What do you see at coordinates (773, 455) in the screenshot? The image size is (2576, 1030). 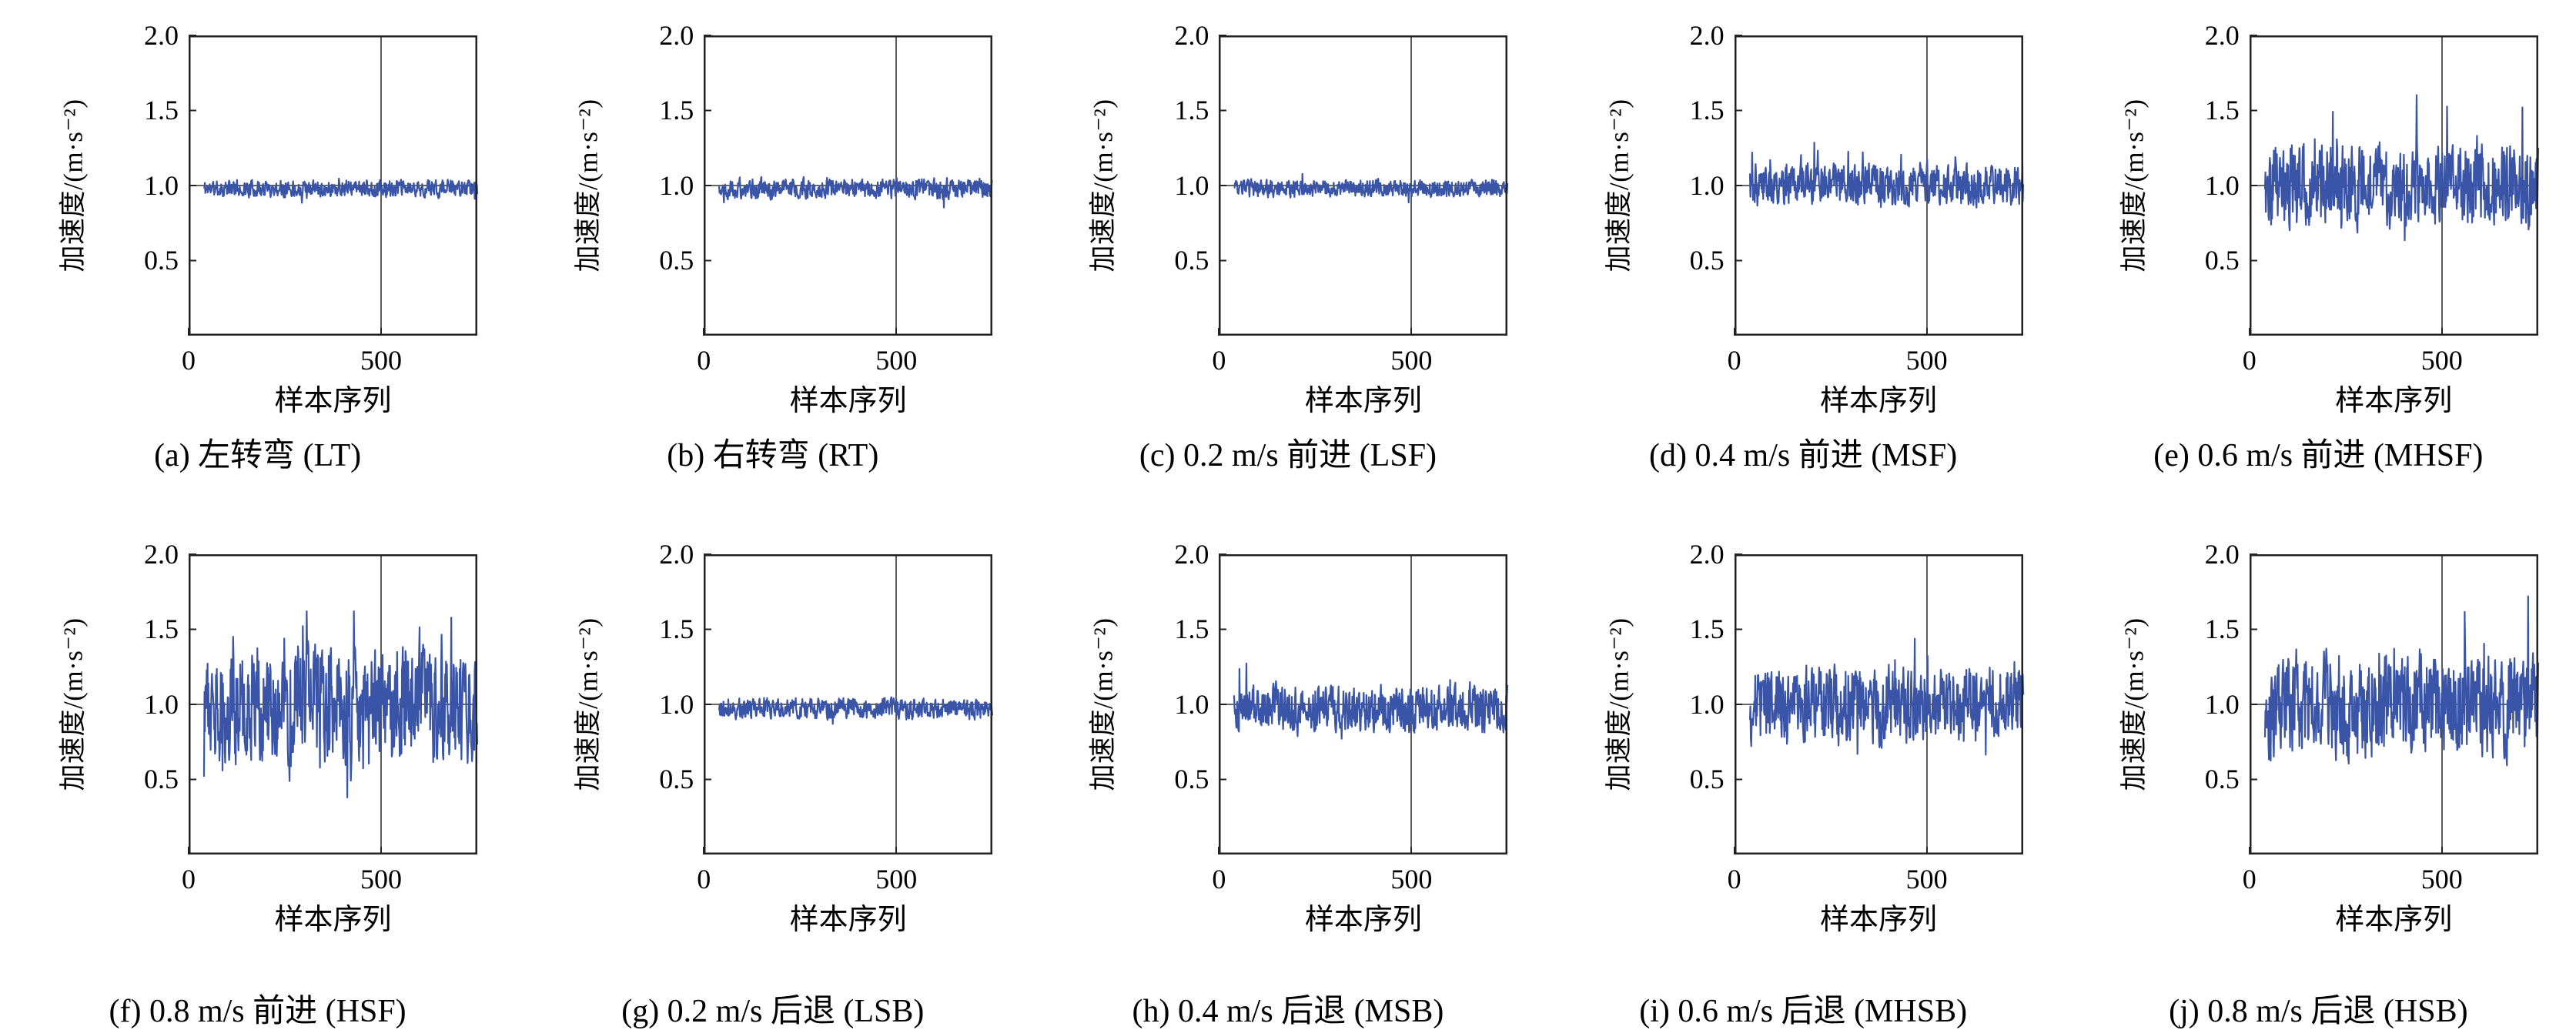 I see `subplot-caption: (b) 右转弯 (RT)` at bounding box center [773, 455].